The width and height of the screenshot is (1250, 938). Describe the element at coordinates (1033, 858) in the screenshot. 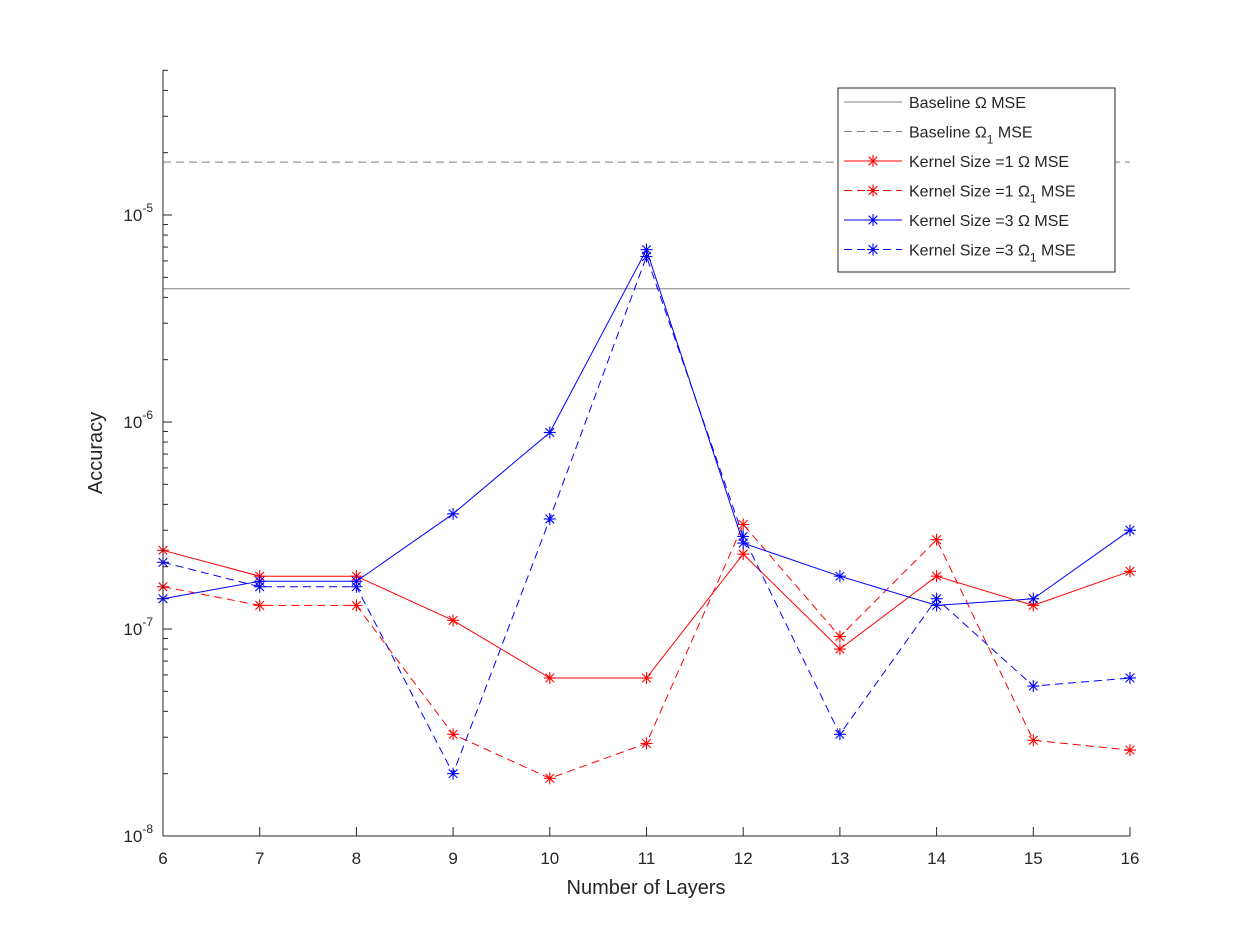

I see `x-tick-label: 15` at that location.